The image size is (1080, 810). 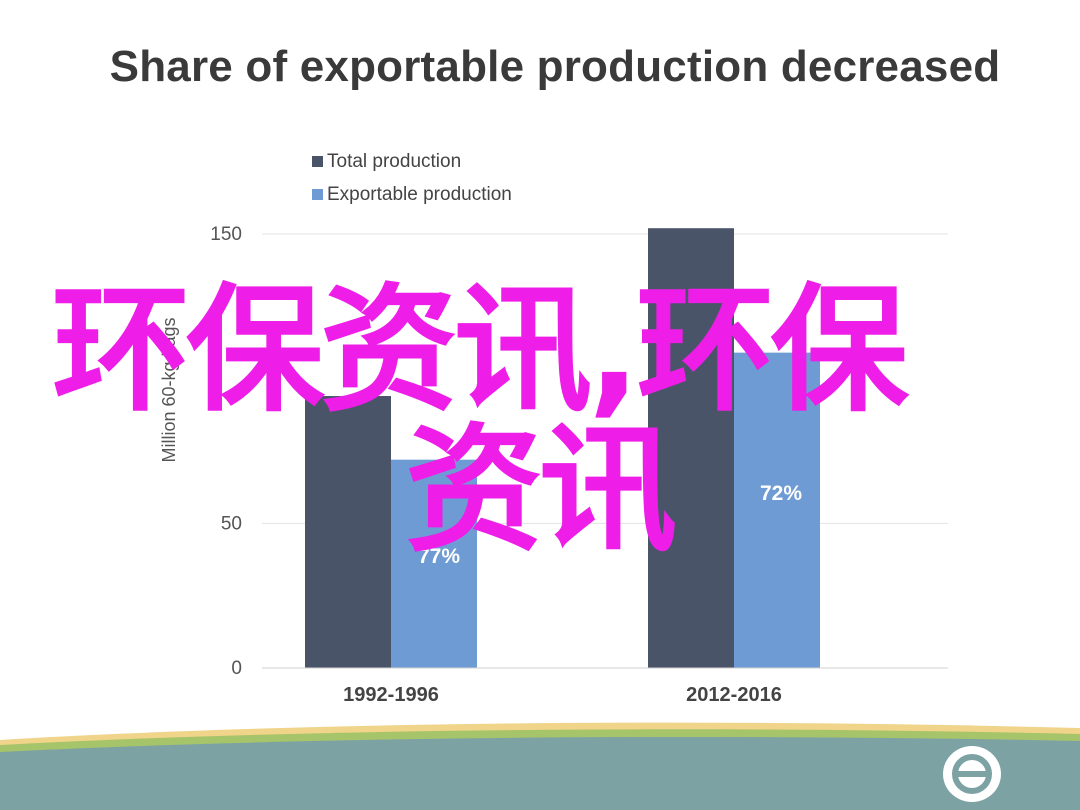 I want to click on y-tick-label: 150, so click(x=226, y=234).